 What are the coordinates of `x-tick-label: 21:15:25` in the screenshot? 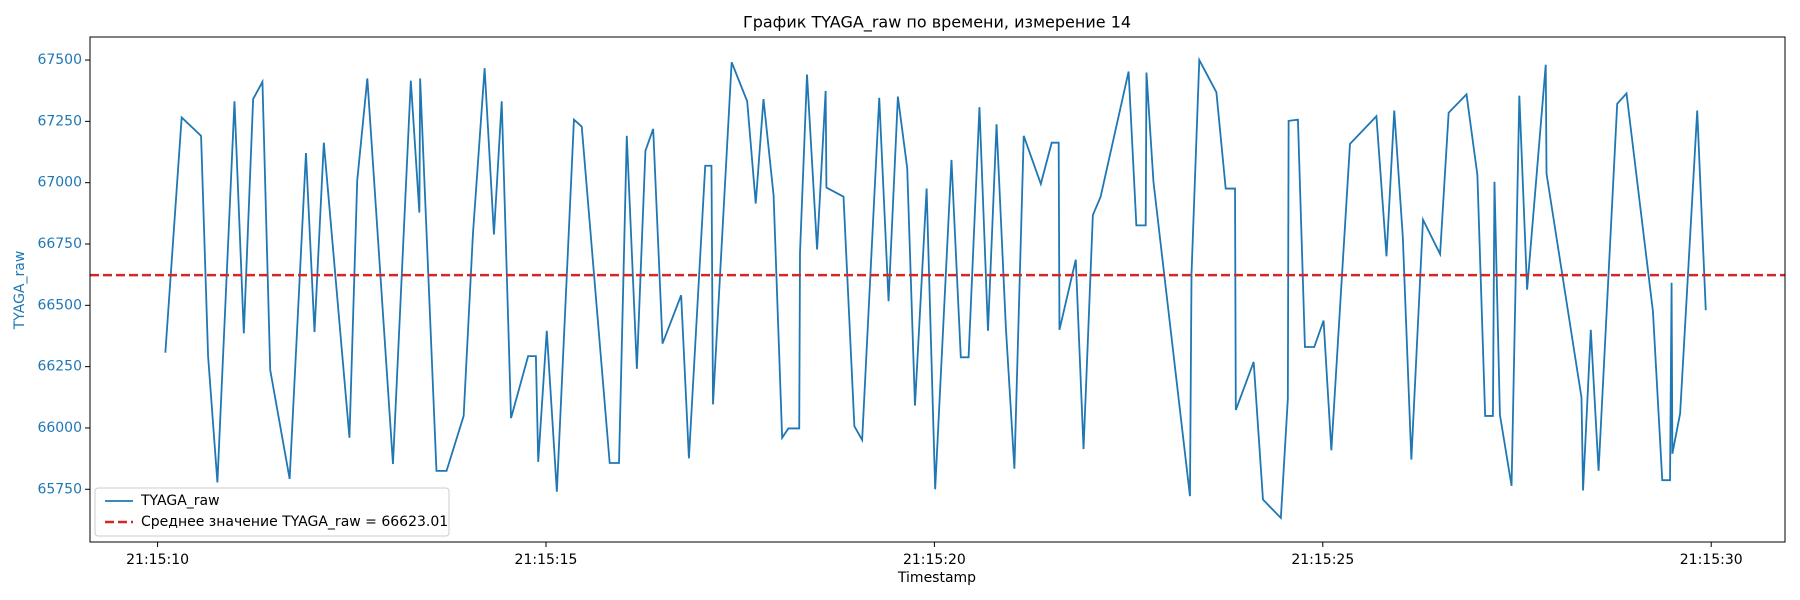 It's located at (1322, 560).